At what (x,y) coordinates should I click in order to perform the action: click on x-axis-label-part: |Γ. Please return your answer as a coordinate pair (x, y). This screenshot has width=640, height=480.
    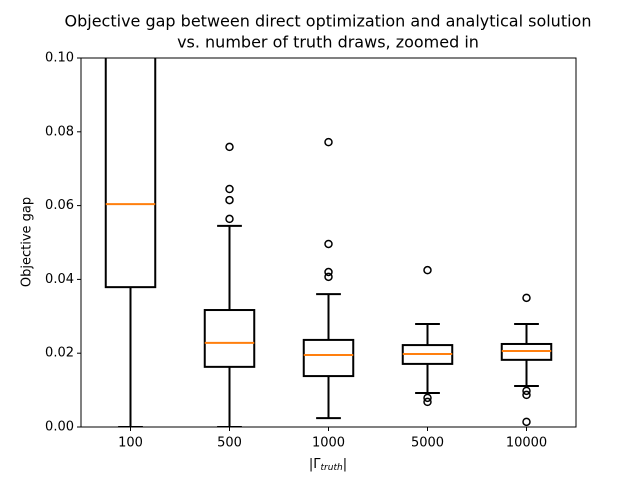
    Looking at the image, I should click on (315, 464).